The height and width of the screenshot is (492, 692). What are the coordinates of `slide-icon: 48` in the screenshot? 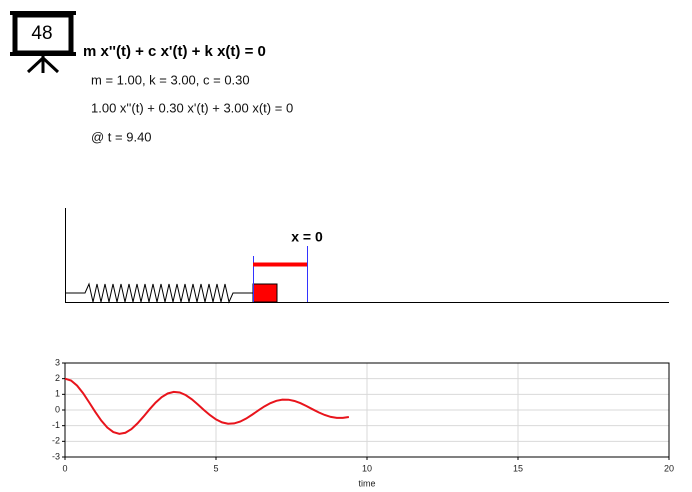 It's located at (43, 42).